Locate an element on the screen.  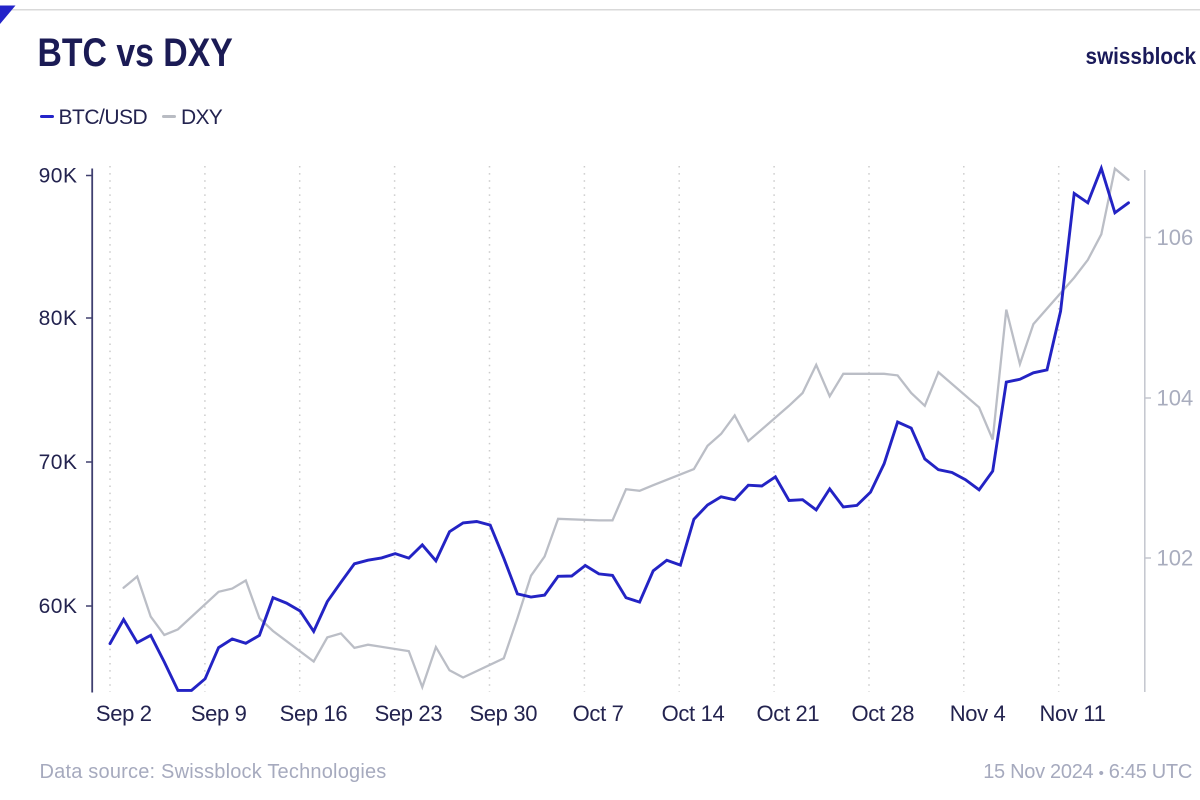
svg-text: swissblock is located at coordinates (1141, 56).